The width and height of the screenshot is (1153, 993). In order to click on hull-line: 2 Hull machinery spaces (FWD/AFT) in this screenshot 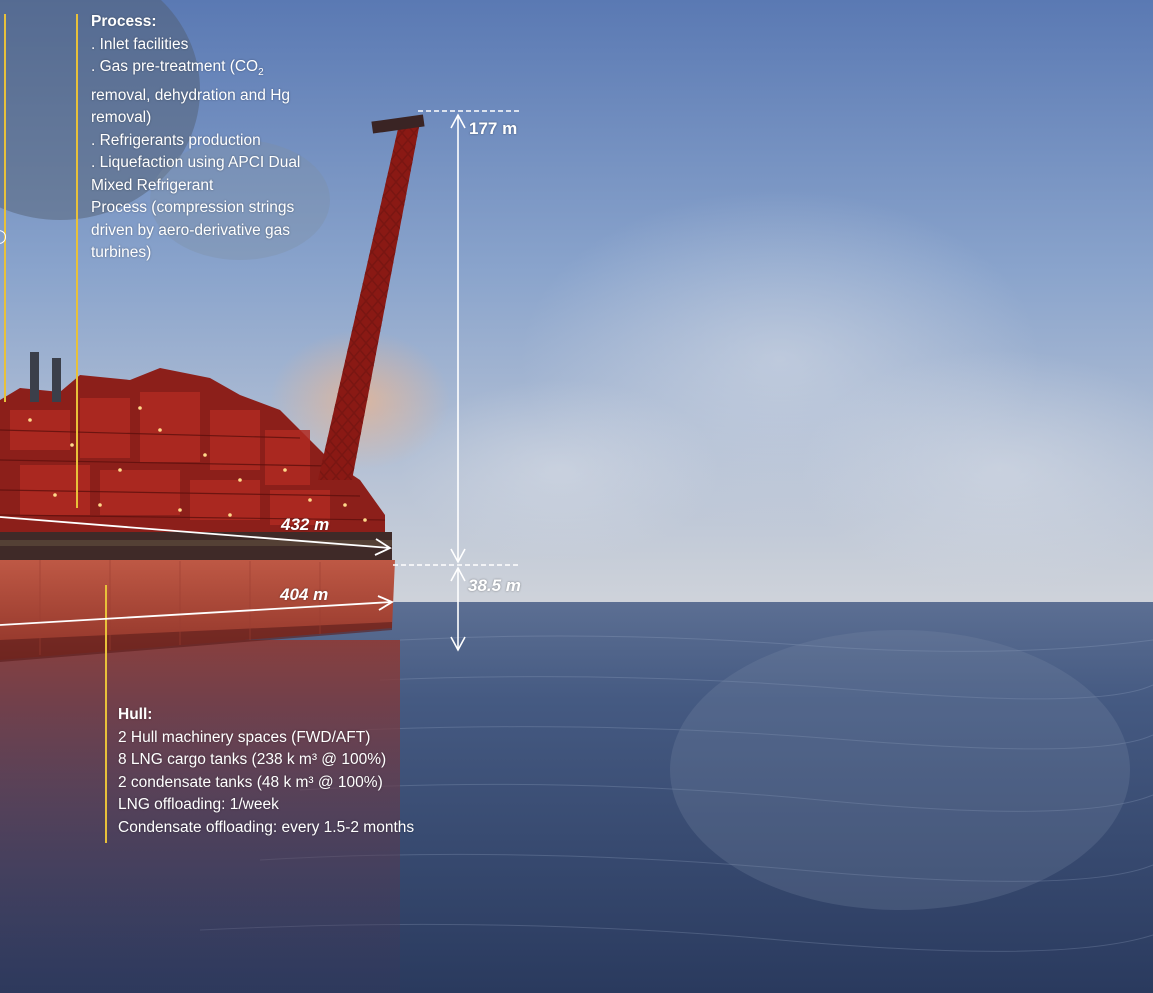, I will do `click(244, 737)`.